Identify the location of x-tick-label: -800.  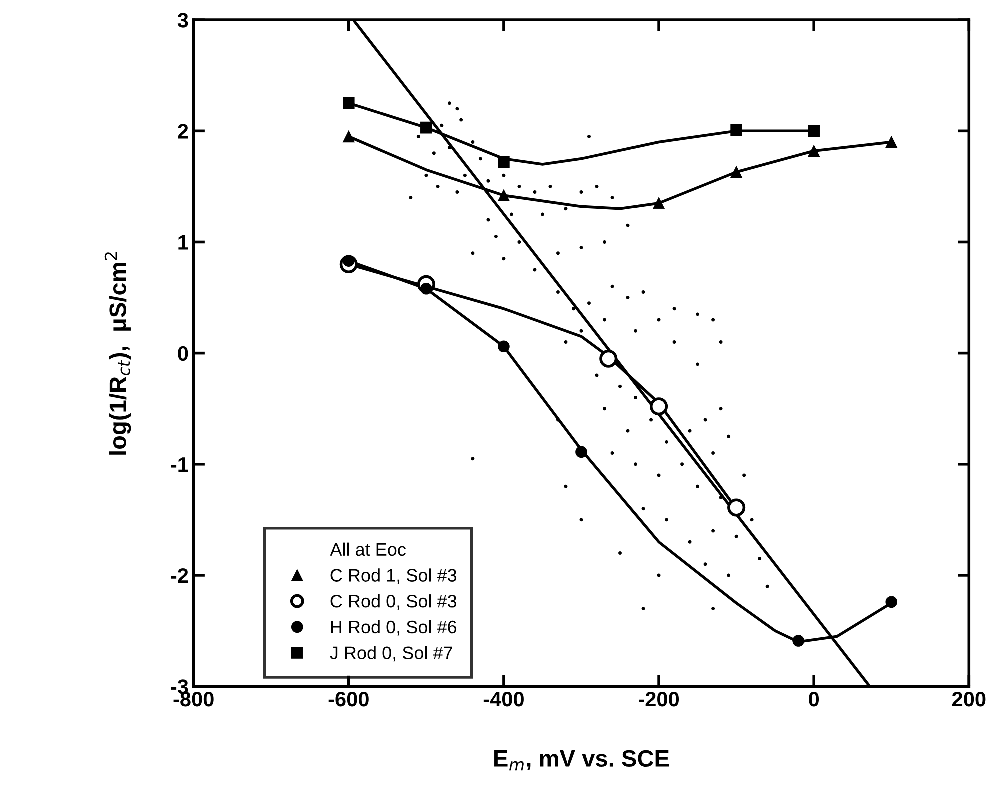
(194, 699).